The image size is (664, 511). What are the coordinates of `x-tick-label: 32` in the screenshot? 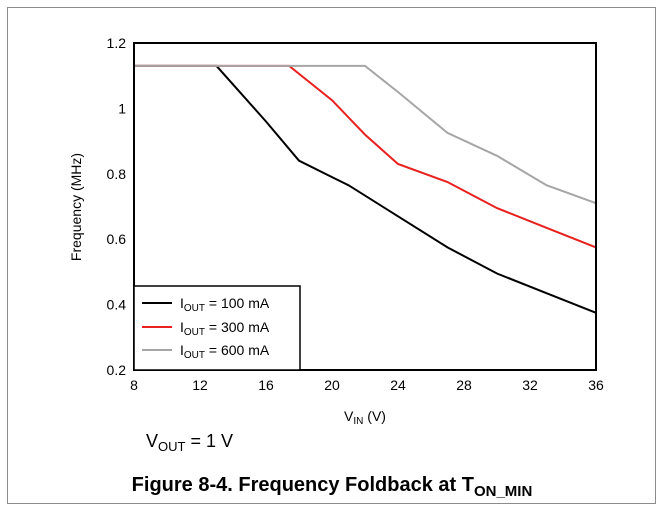 It's located at (530, 385).